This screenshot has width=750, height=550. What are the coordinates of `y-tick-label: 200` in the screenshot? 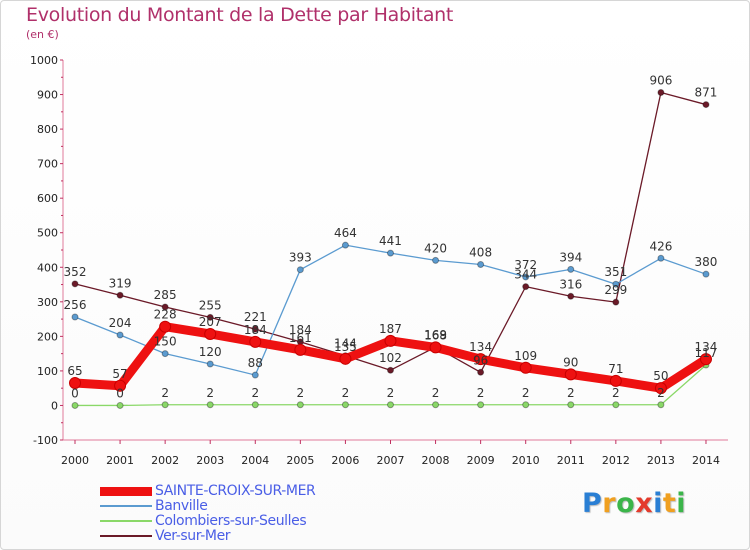 It's located at (47, 336).